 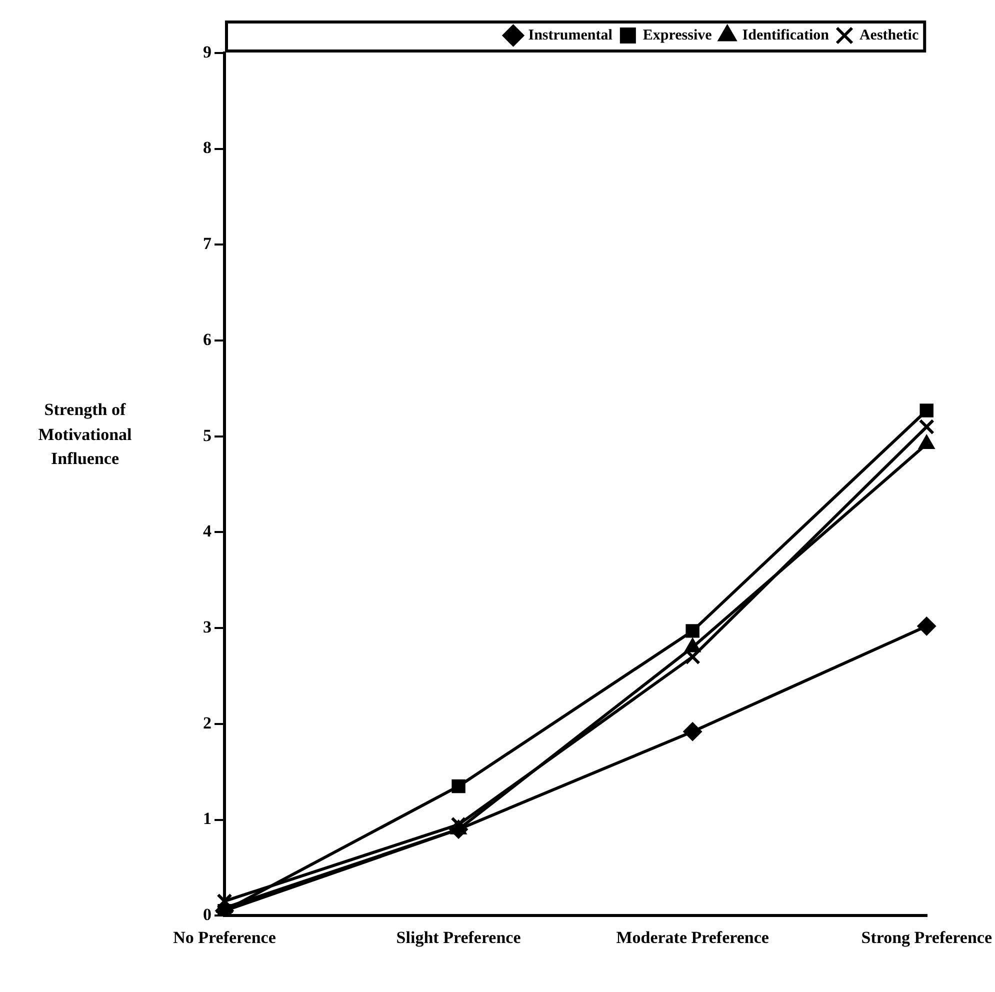 What do you see at coordinates (786, 35) in the screenshot?
I see `legend-label: Identification` at bounding box center [786, 35].